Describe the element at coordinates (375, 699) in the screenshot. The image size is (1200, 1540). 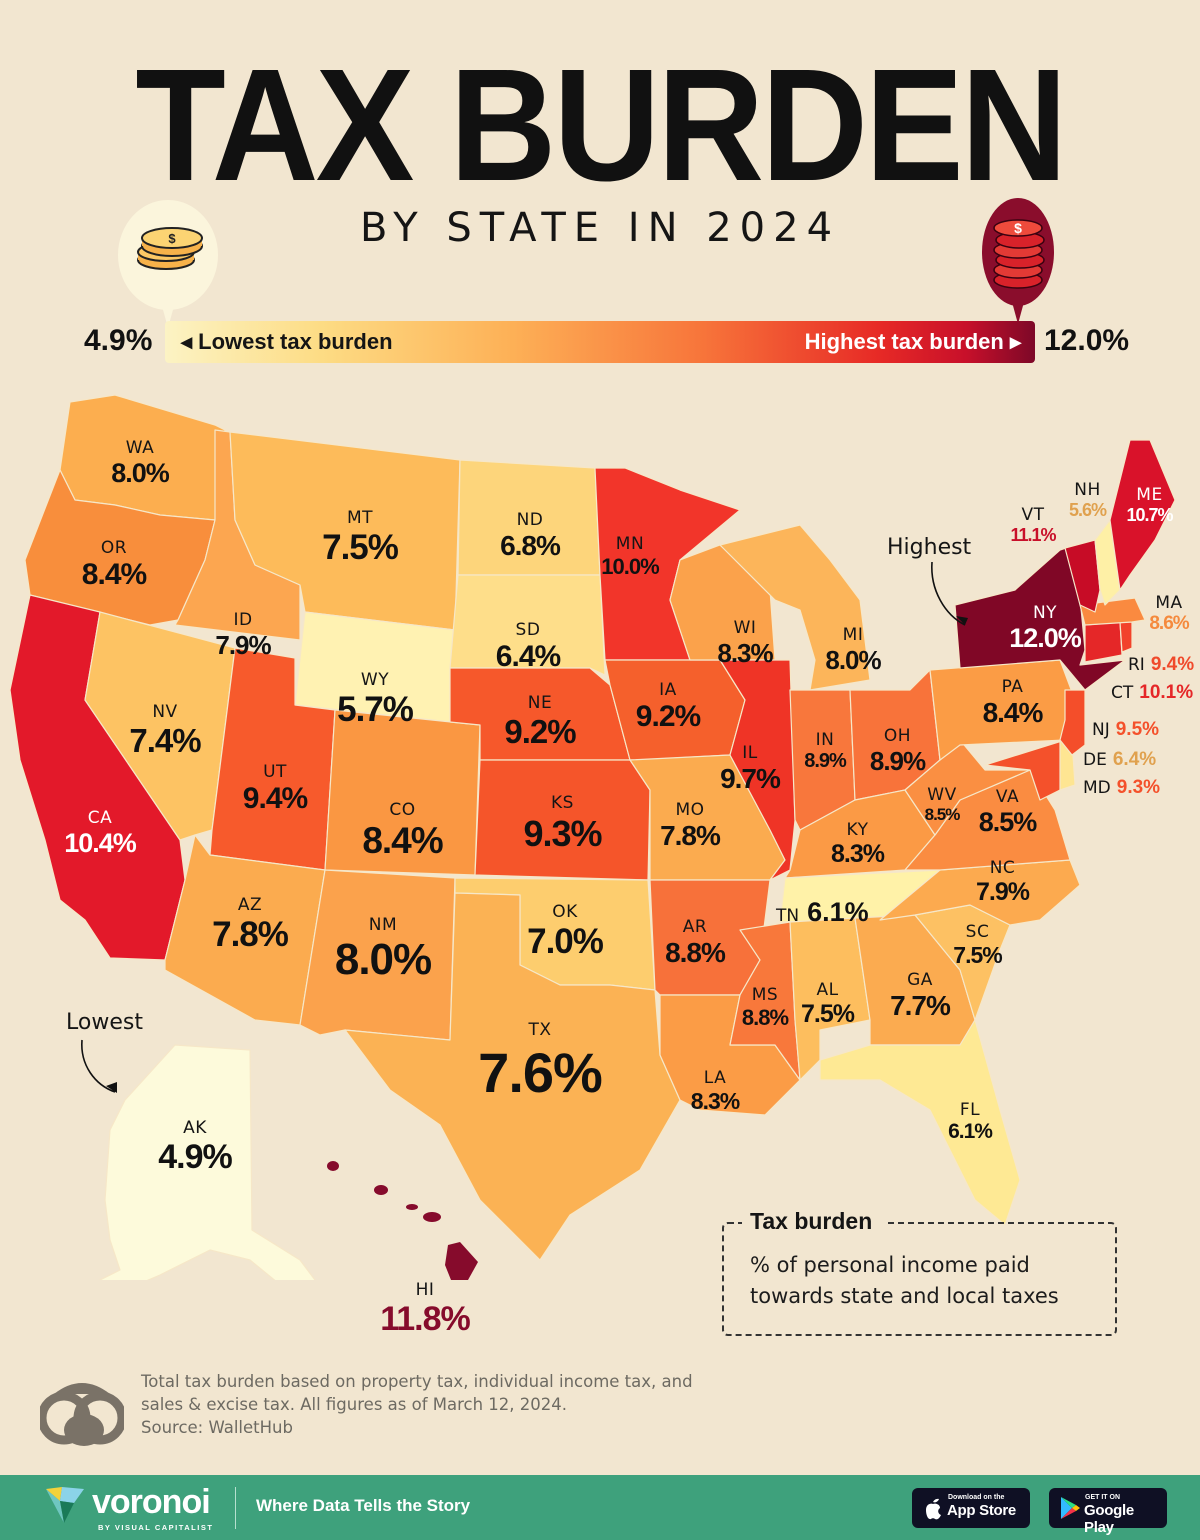
I see `label-WY: WY 5.7%` at that location.